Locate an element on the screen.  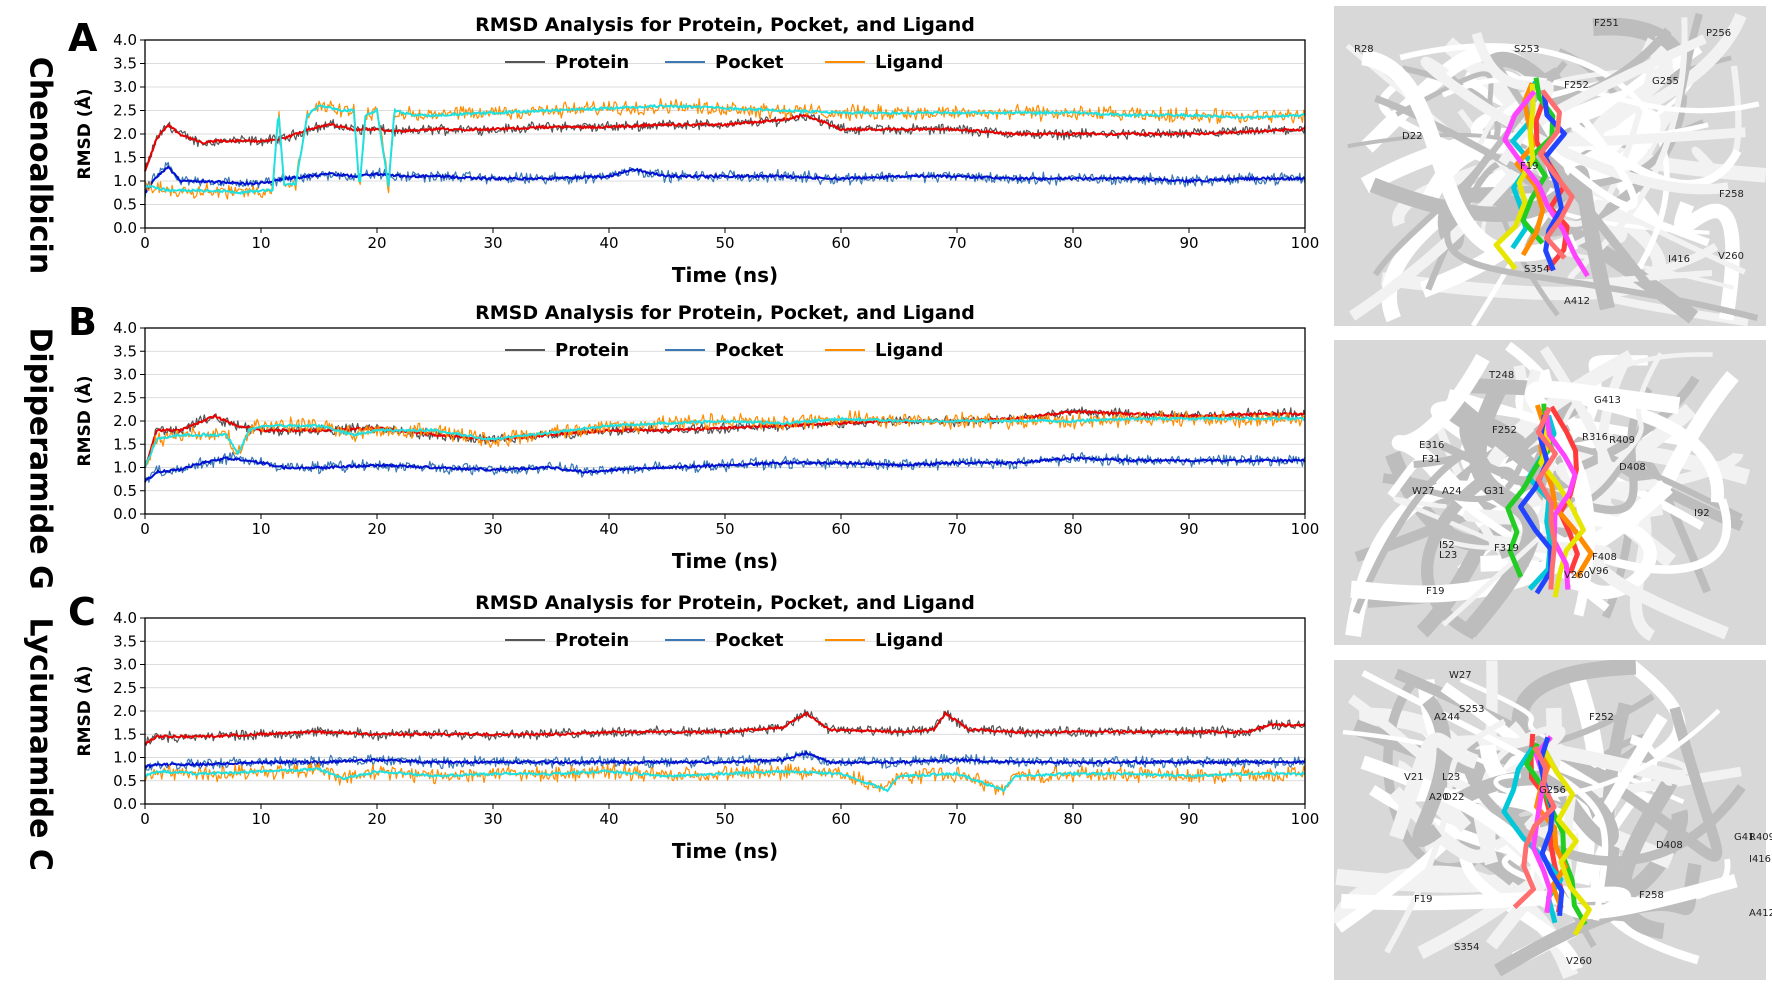
residue-label: L23 is located at coordinates (1448, 555).